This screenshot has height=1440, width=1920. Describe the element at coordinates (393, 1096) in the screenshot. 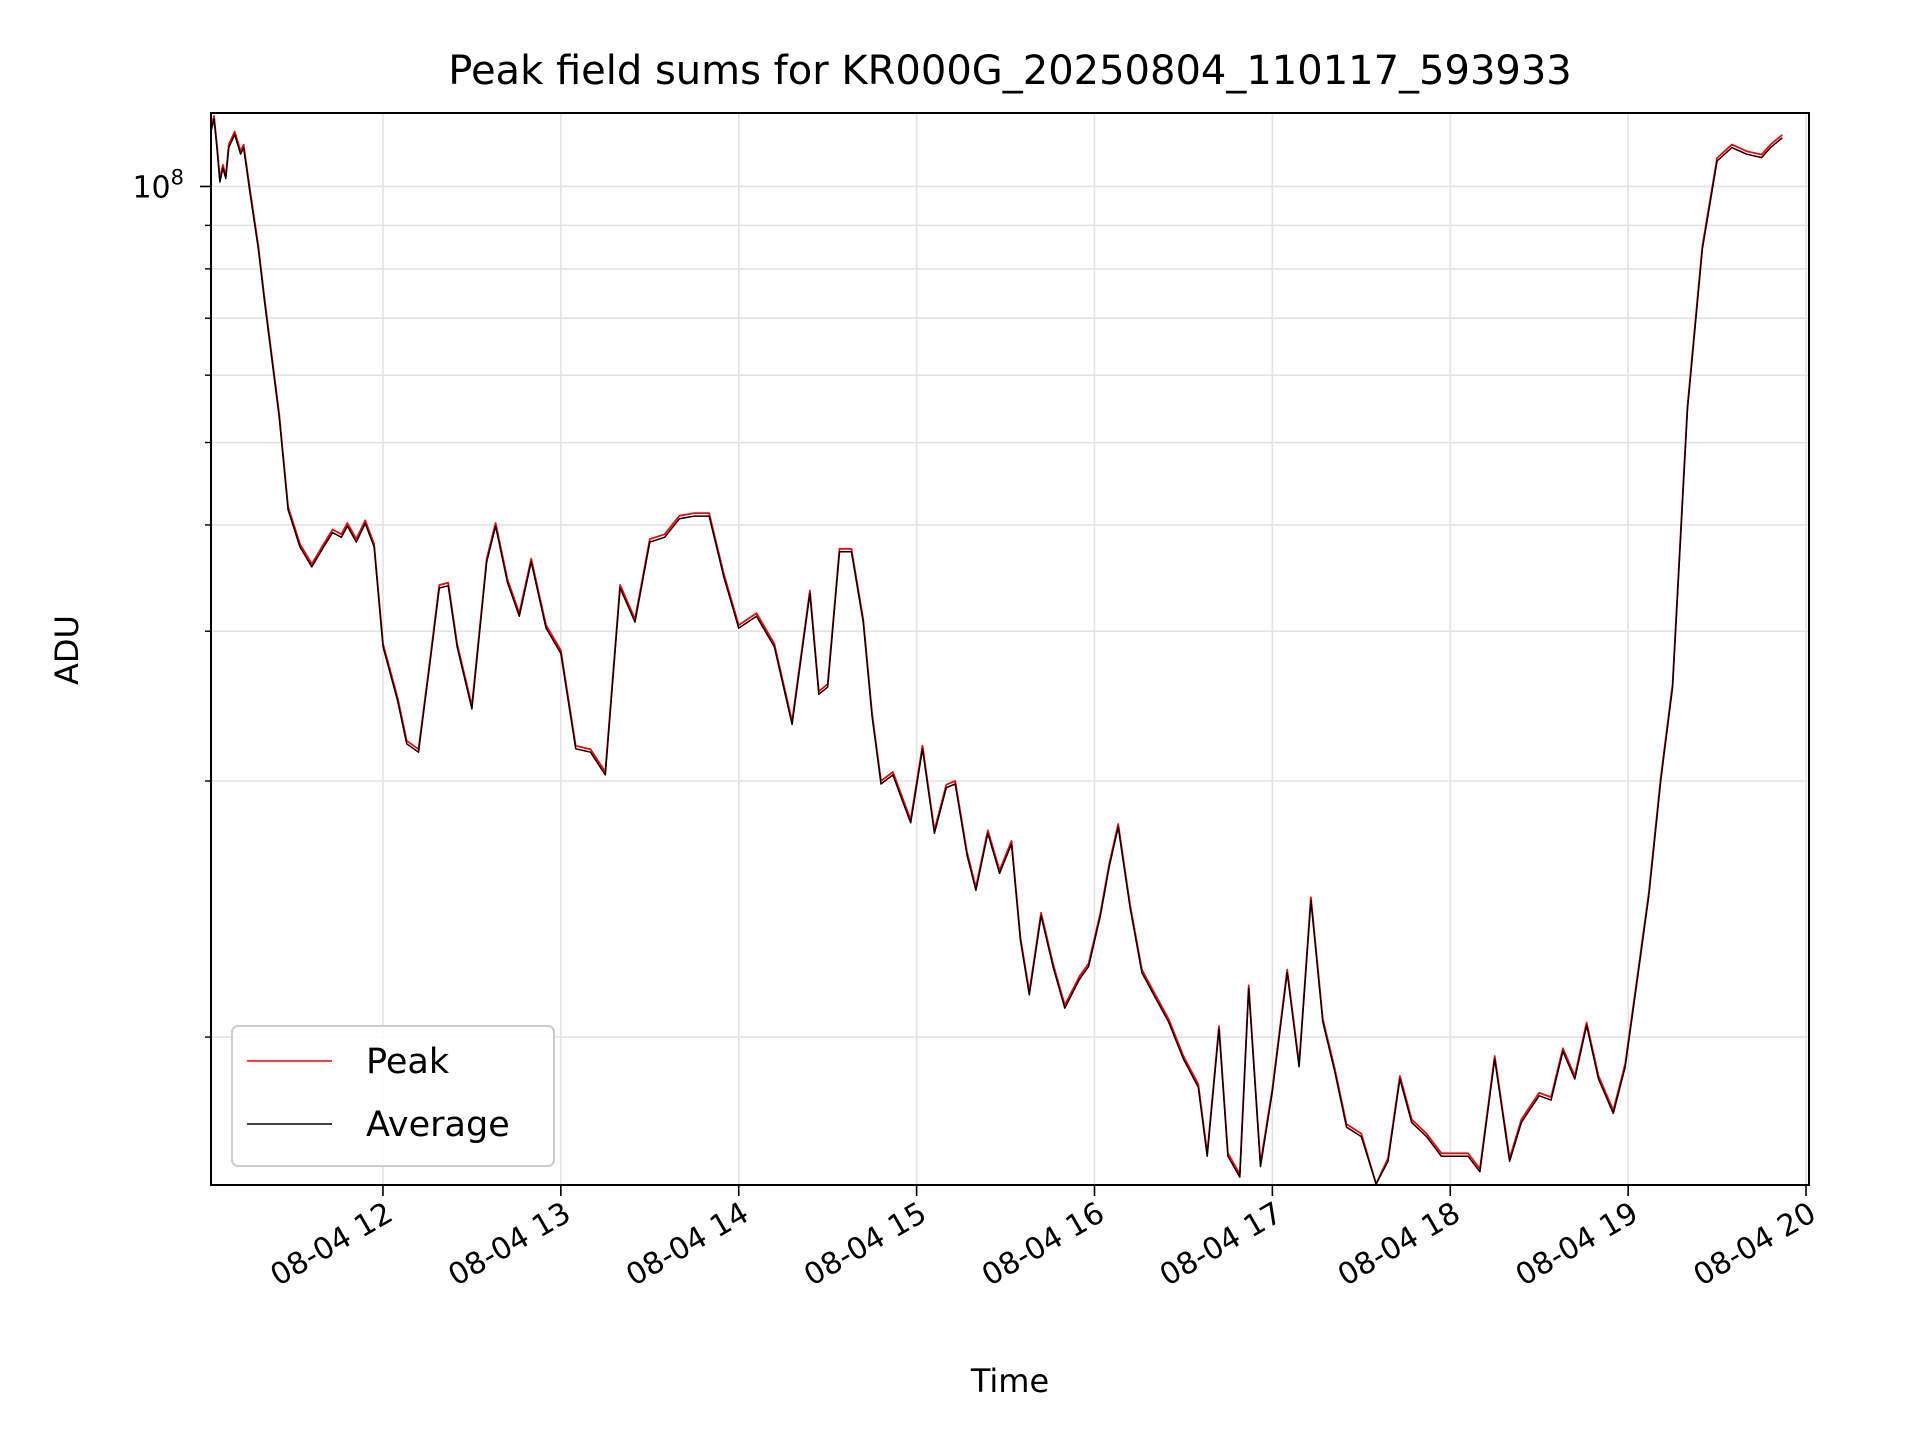

I see `legend: Peak Average` at that location.